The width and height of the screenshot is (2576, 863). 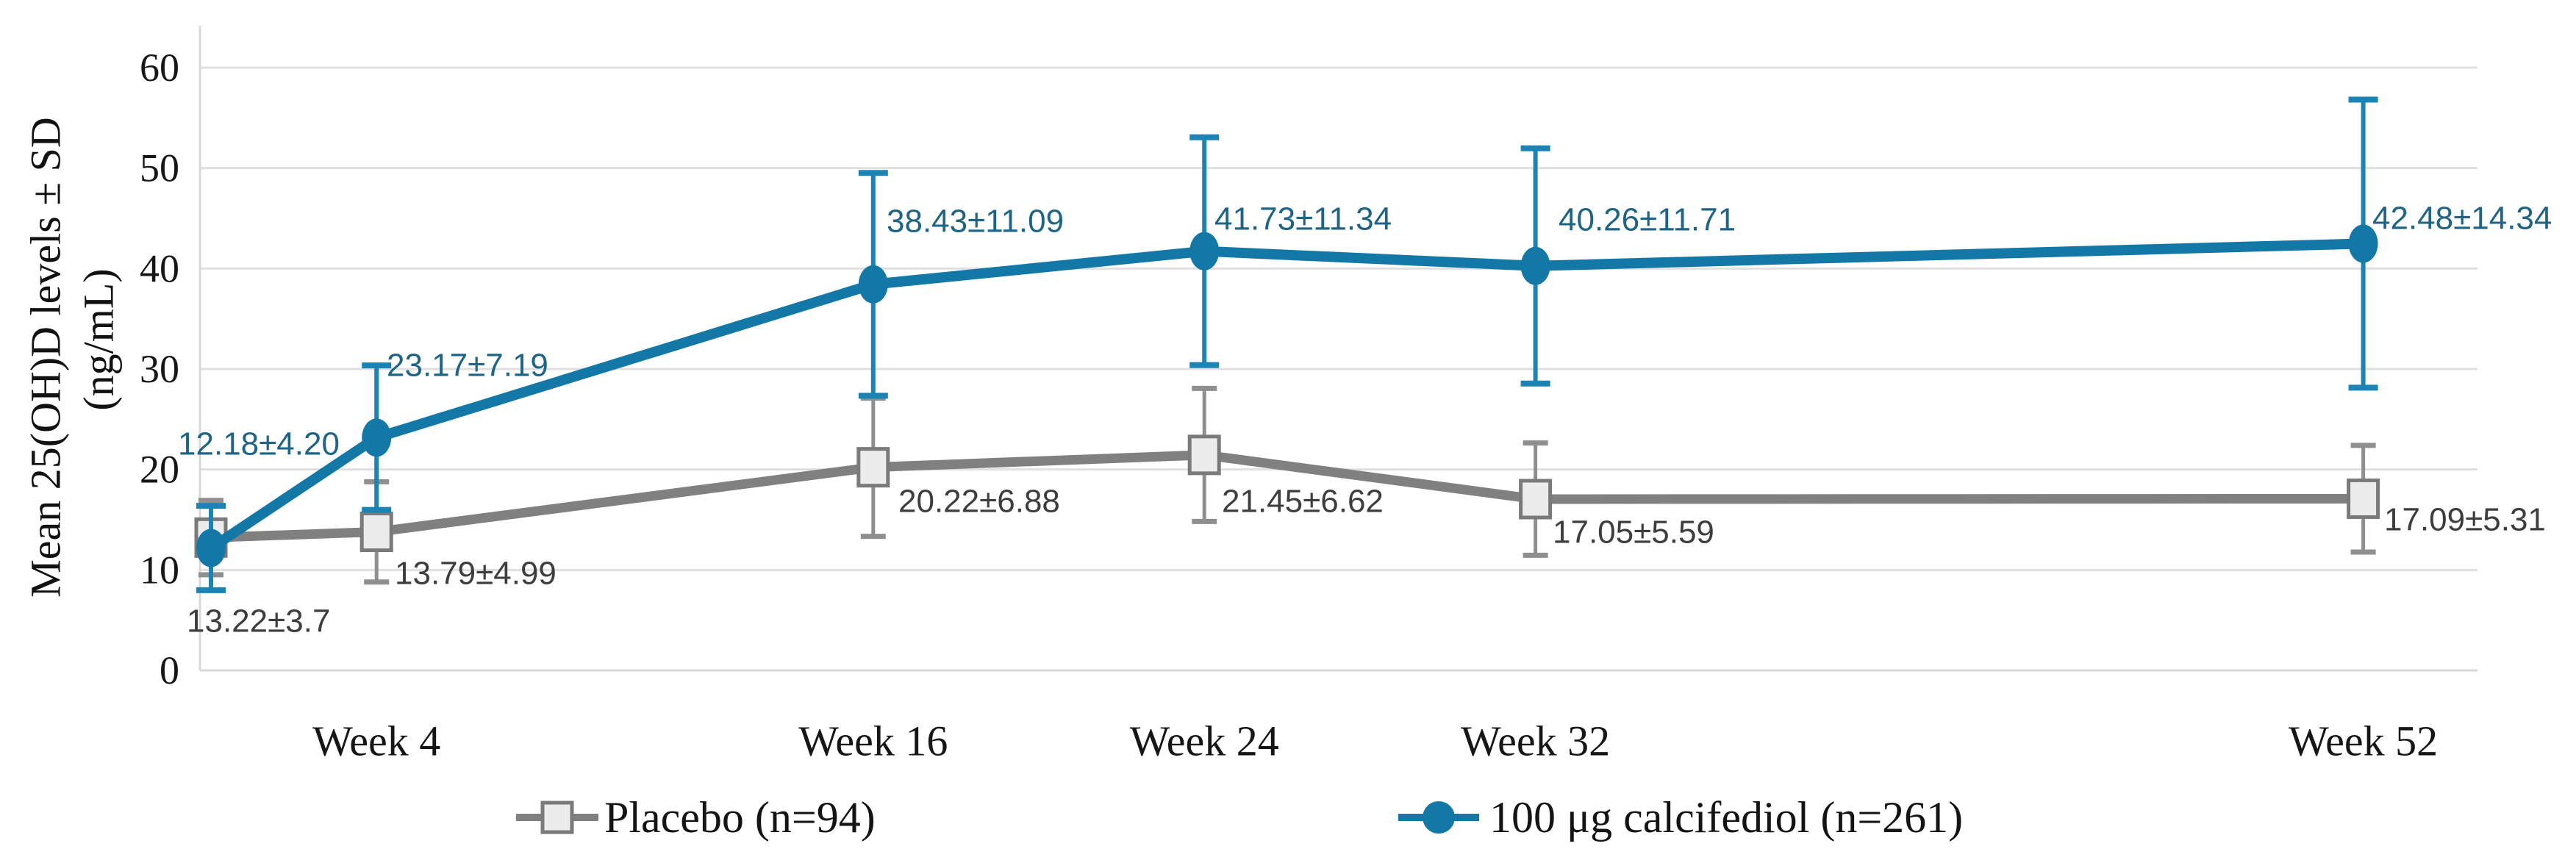 What do you see at coordinates (1647, 220) in the screenshot?
I see `data-point-label-calcifediol: 40.26±11.71` at bounding box center [1647, 220].